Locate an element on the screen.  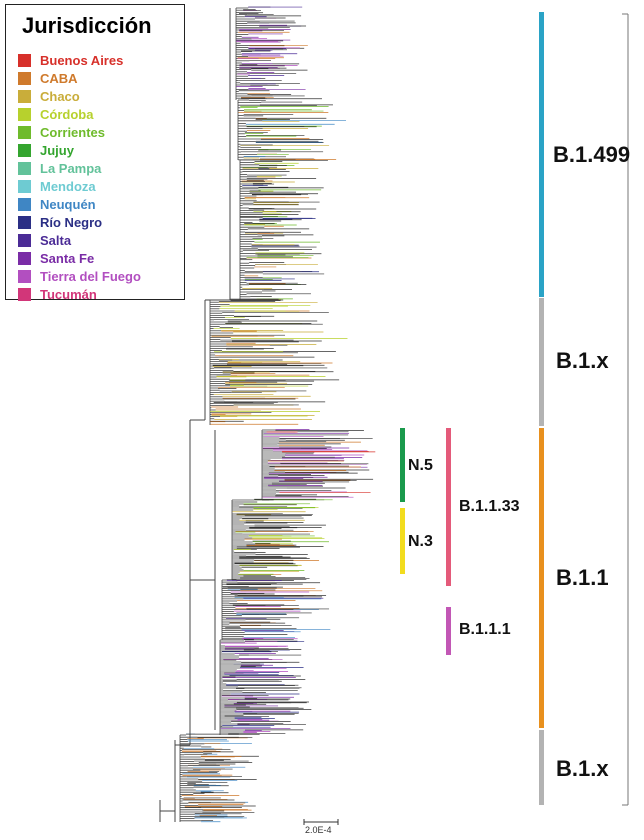
legend-item-buenos-aires: Buenos Aires is located at coordinates (79, 60).